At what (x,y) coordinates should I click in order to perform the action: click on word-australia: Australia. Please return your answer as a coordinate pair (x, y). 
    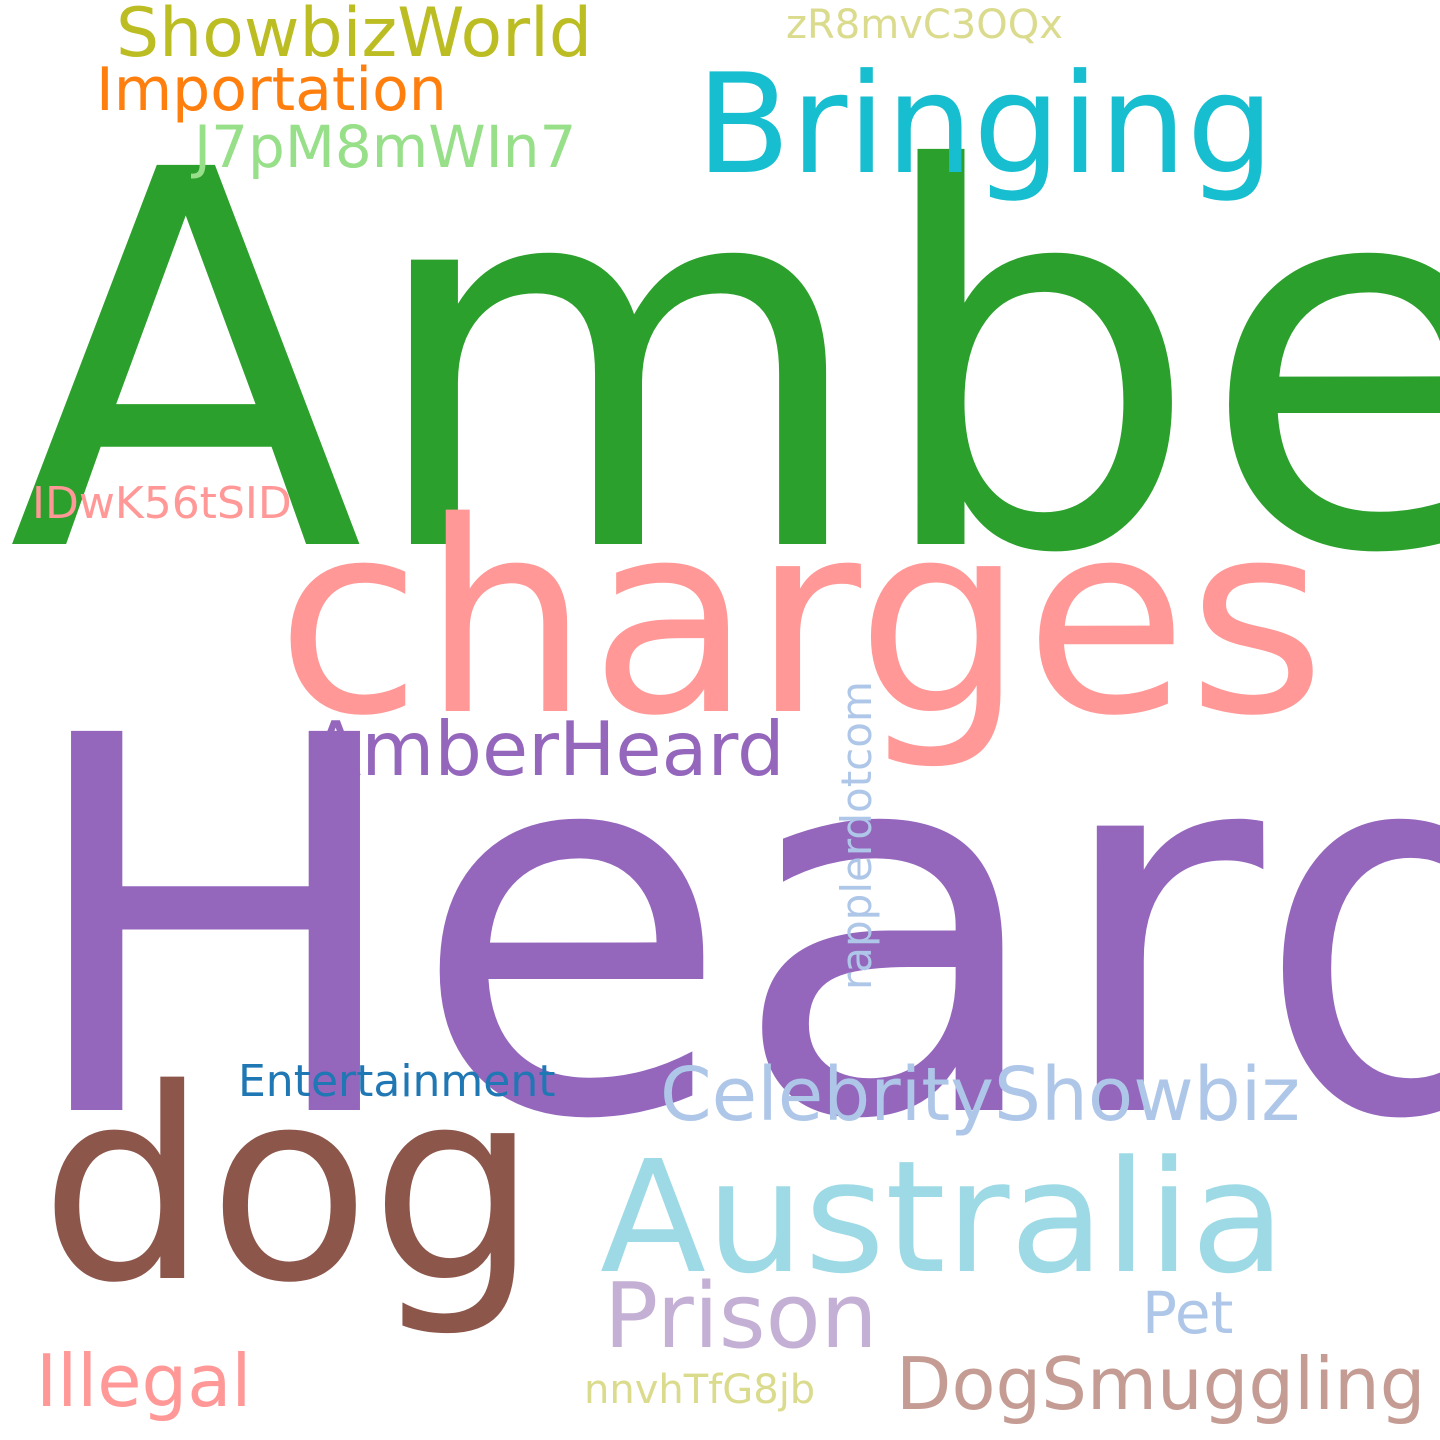
    Looking at the image, I should click on (943, 1217).